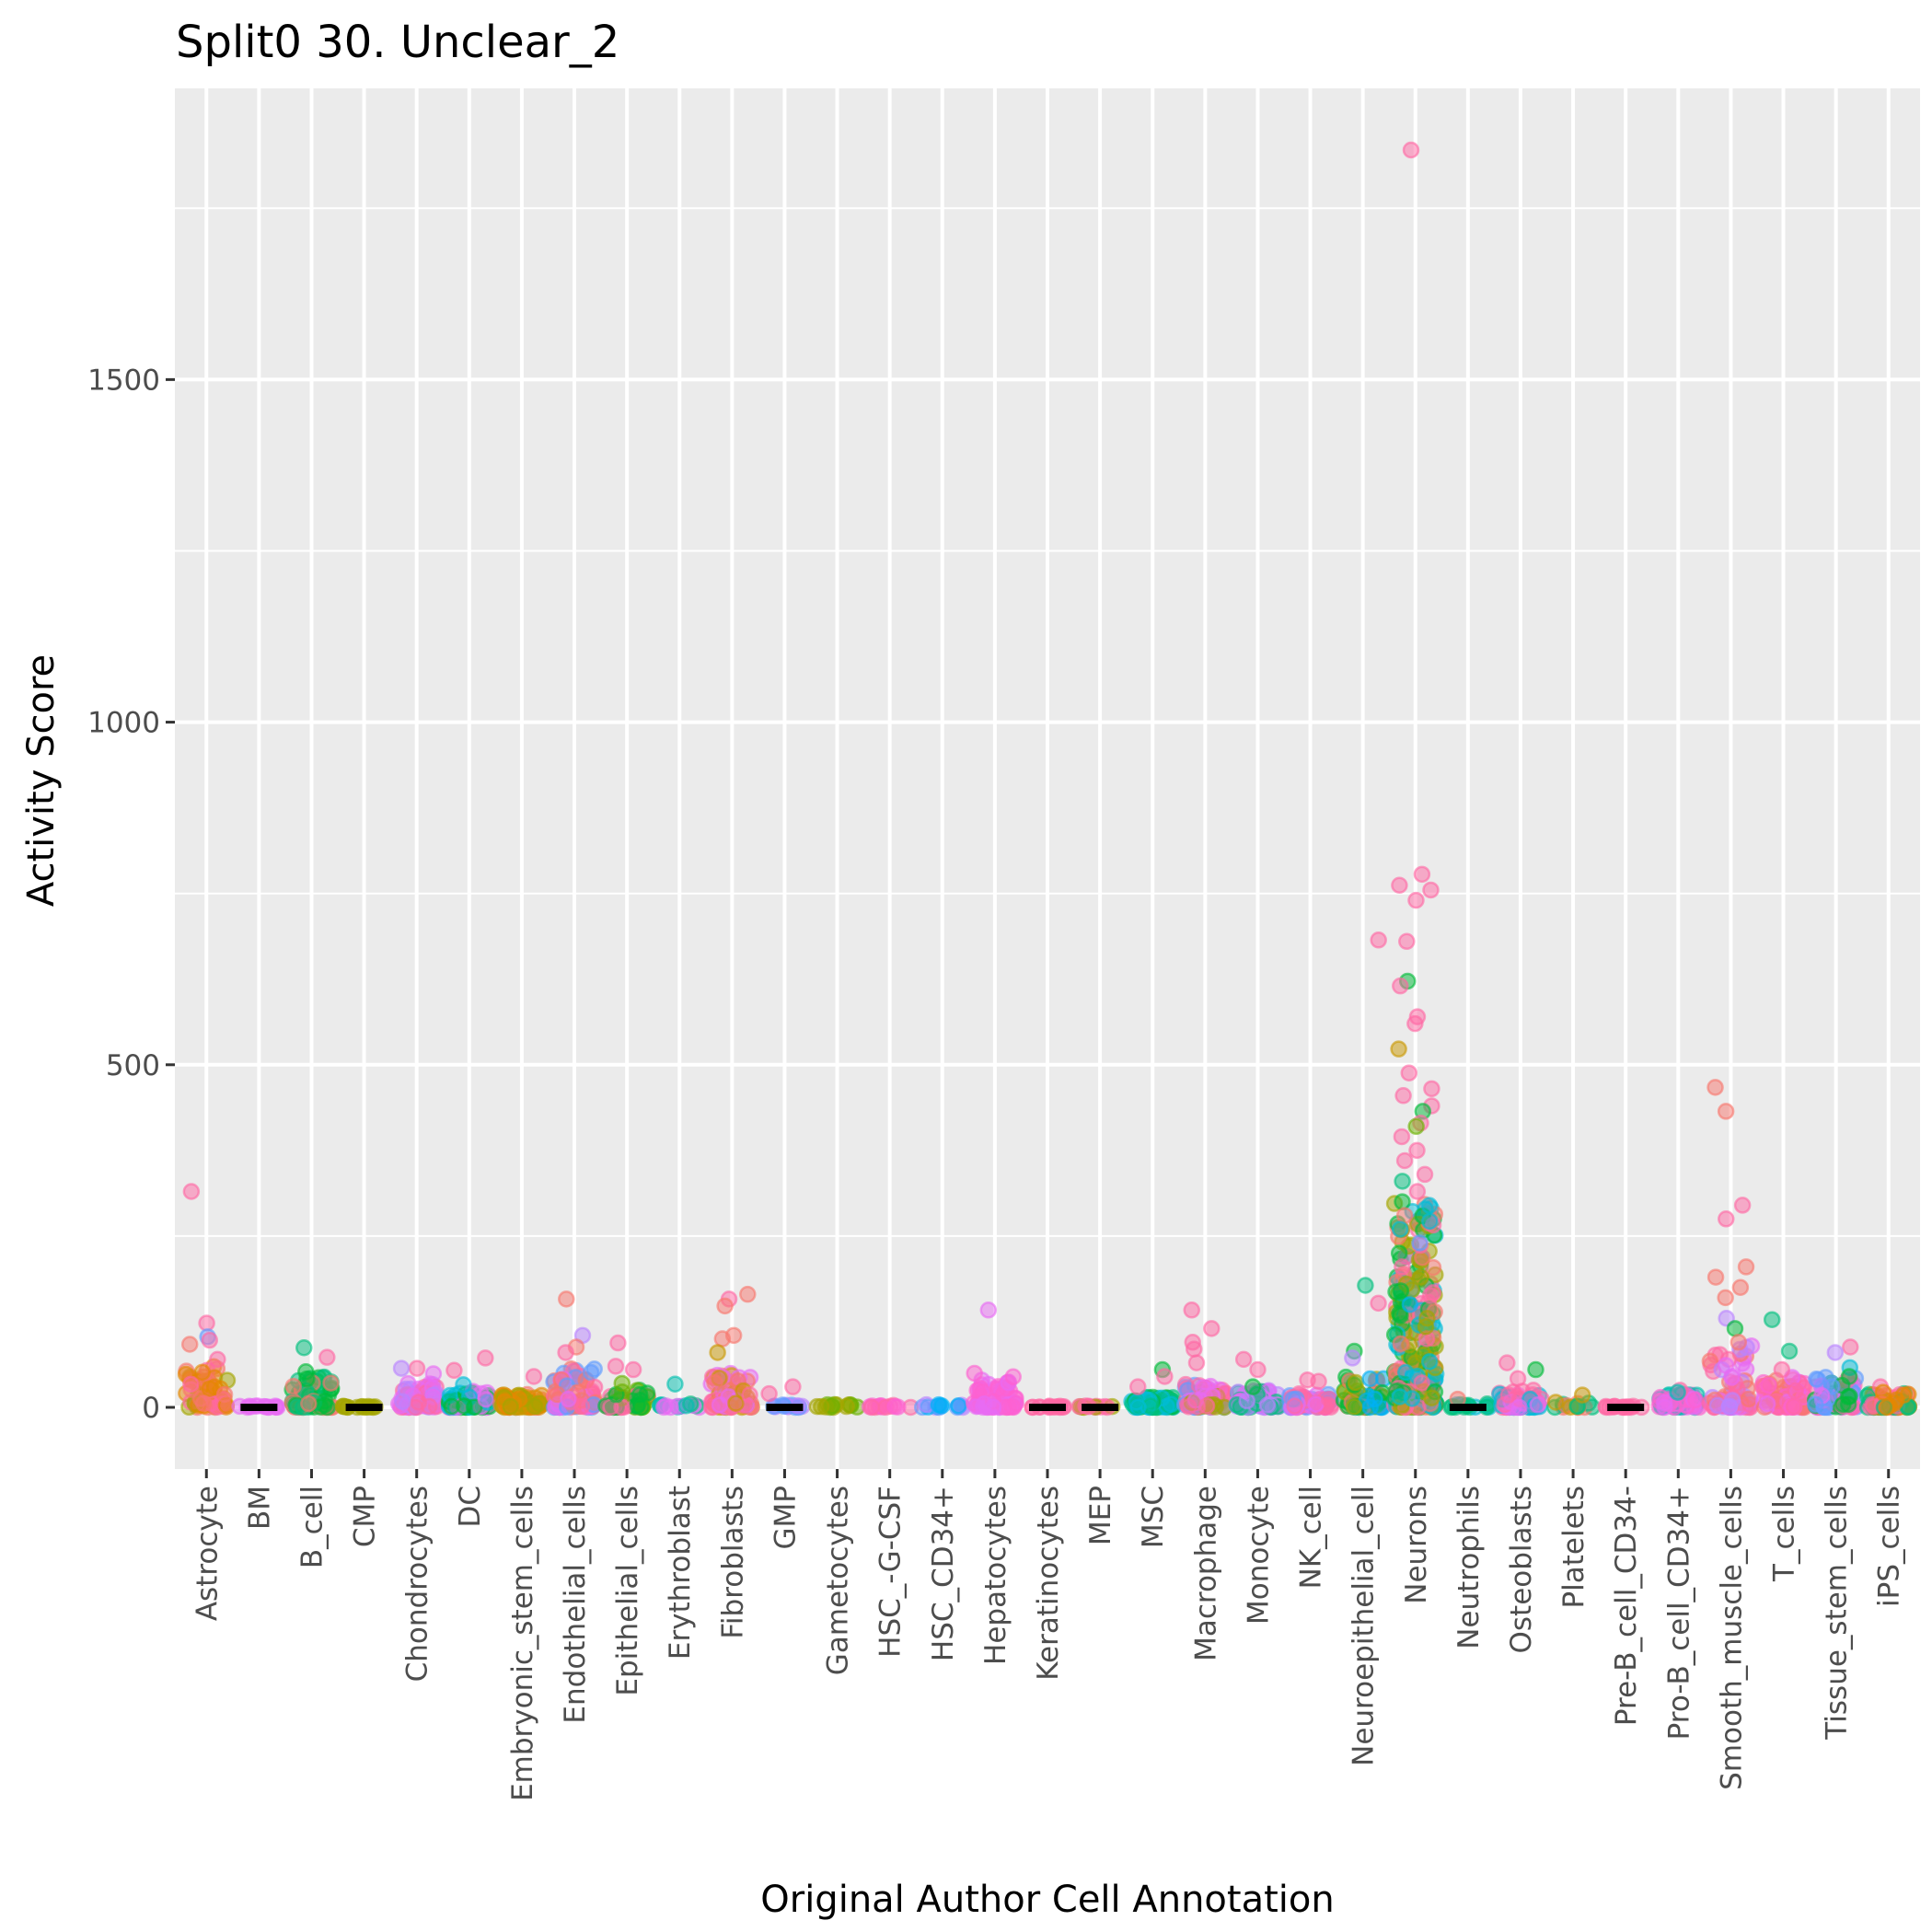 This screenshot has width=1932, height=1932. I want to click on x-tick-label: Erythroblast, so click(680, 1573).